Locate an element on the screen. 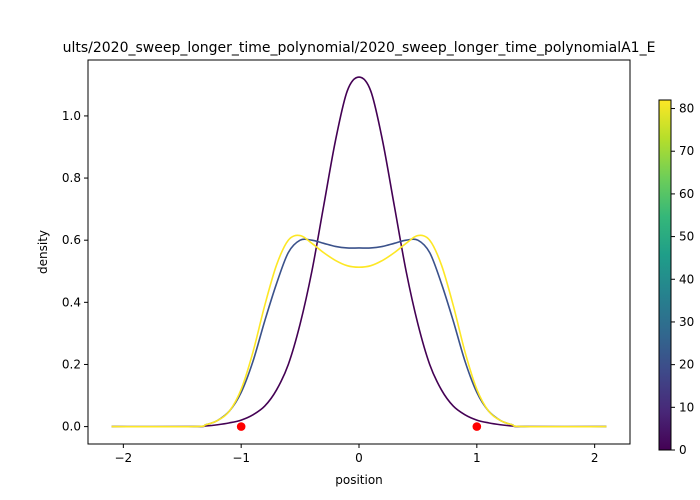 The height and width of the screenshot is (500, 700). x-tick-label: 2 is located at coordinates (595, 458).